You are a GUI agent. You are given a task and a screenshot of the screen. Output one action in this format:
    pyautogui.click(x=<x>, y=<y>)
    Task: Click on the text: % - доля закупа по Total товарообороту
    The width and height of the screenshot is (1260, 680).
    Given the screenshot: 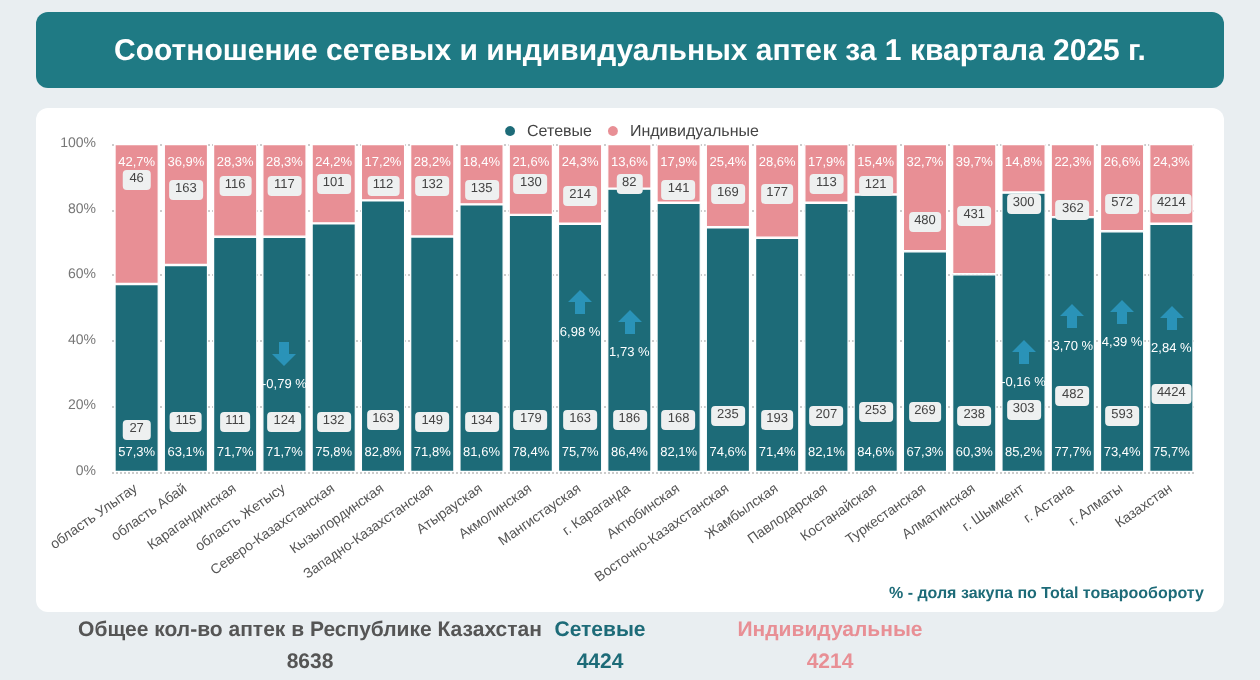 What is the action you would take?
    pyautogui.click(x=1046, y=593)
    